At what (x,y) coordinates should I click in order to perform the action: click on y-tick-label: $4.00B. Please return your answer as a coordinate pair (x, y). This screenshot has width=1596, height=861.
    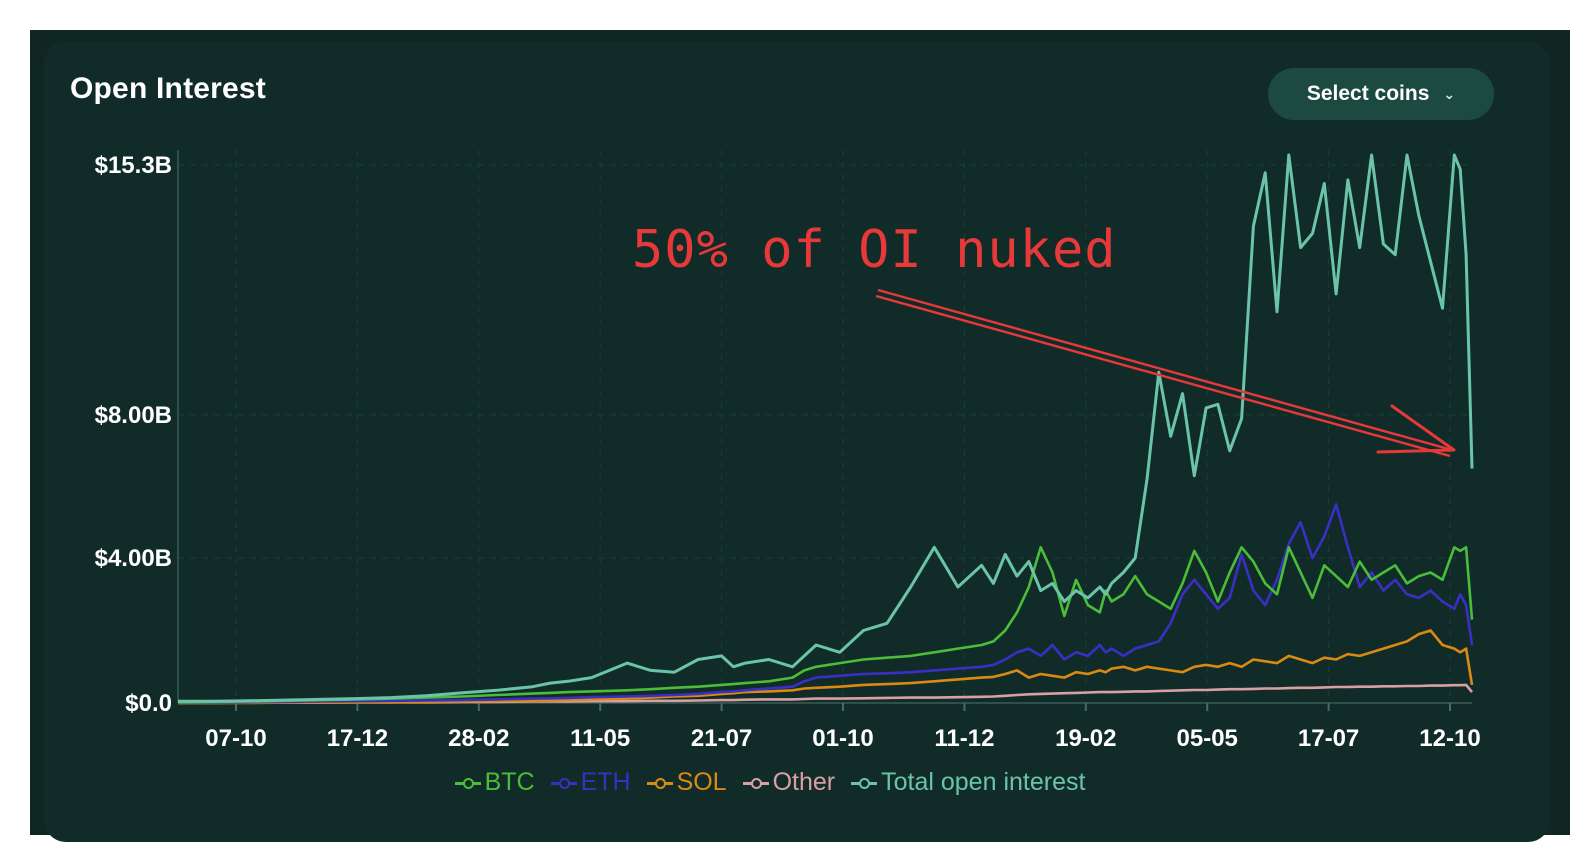
    Looking at the image, I should click on (133, 558).